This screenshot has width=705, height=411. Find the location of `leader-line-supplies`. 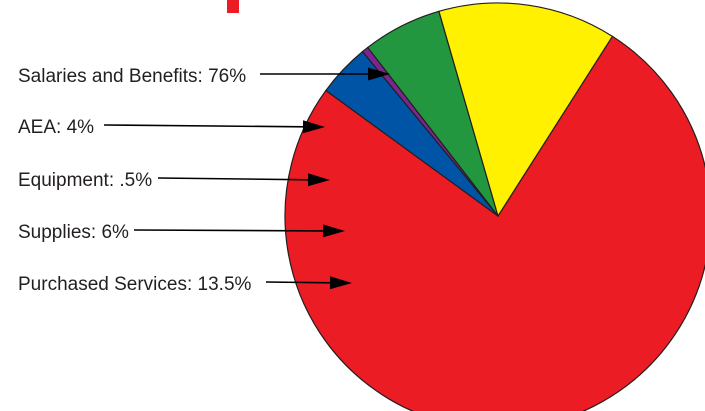

leader-line-supplies is located at coordinates (229, 230).